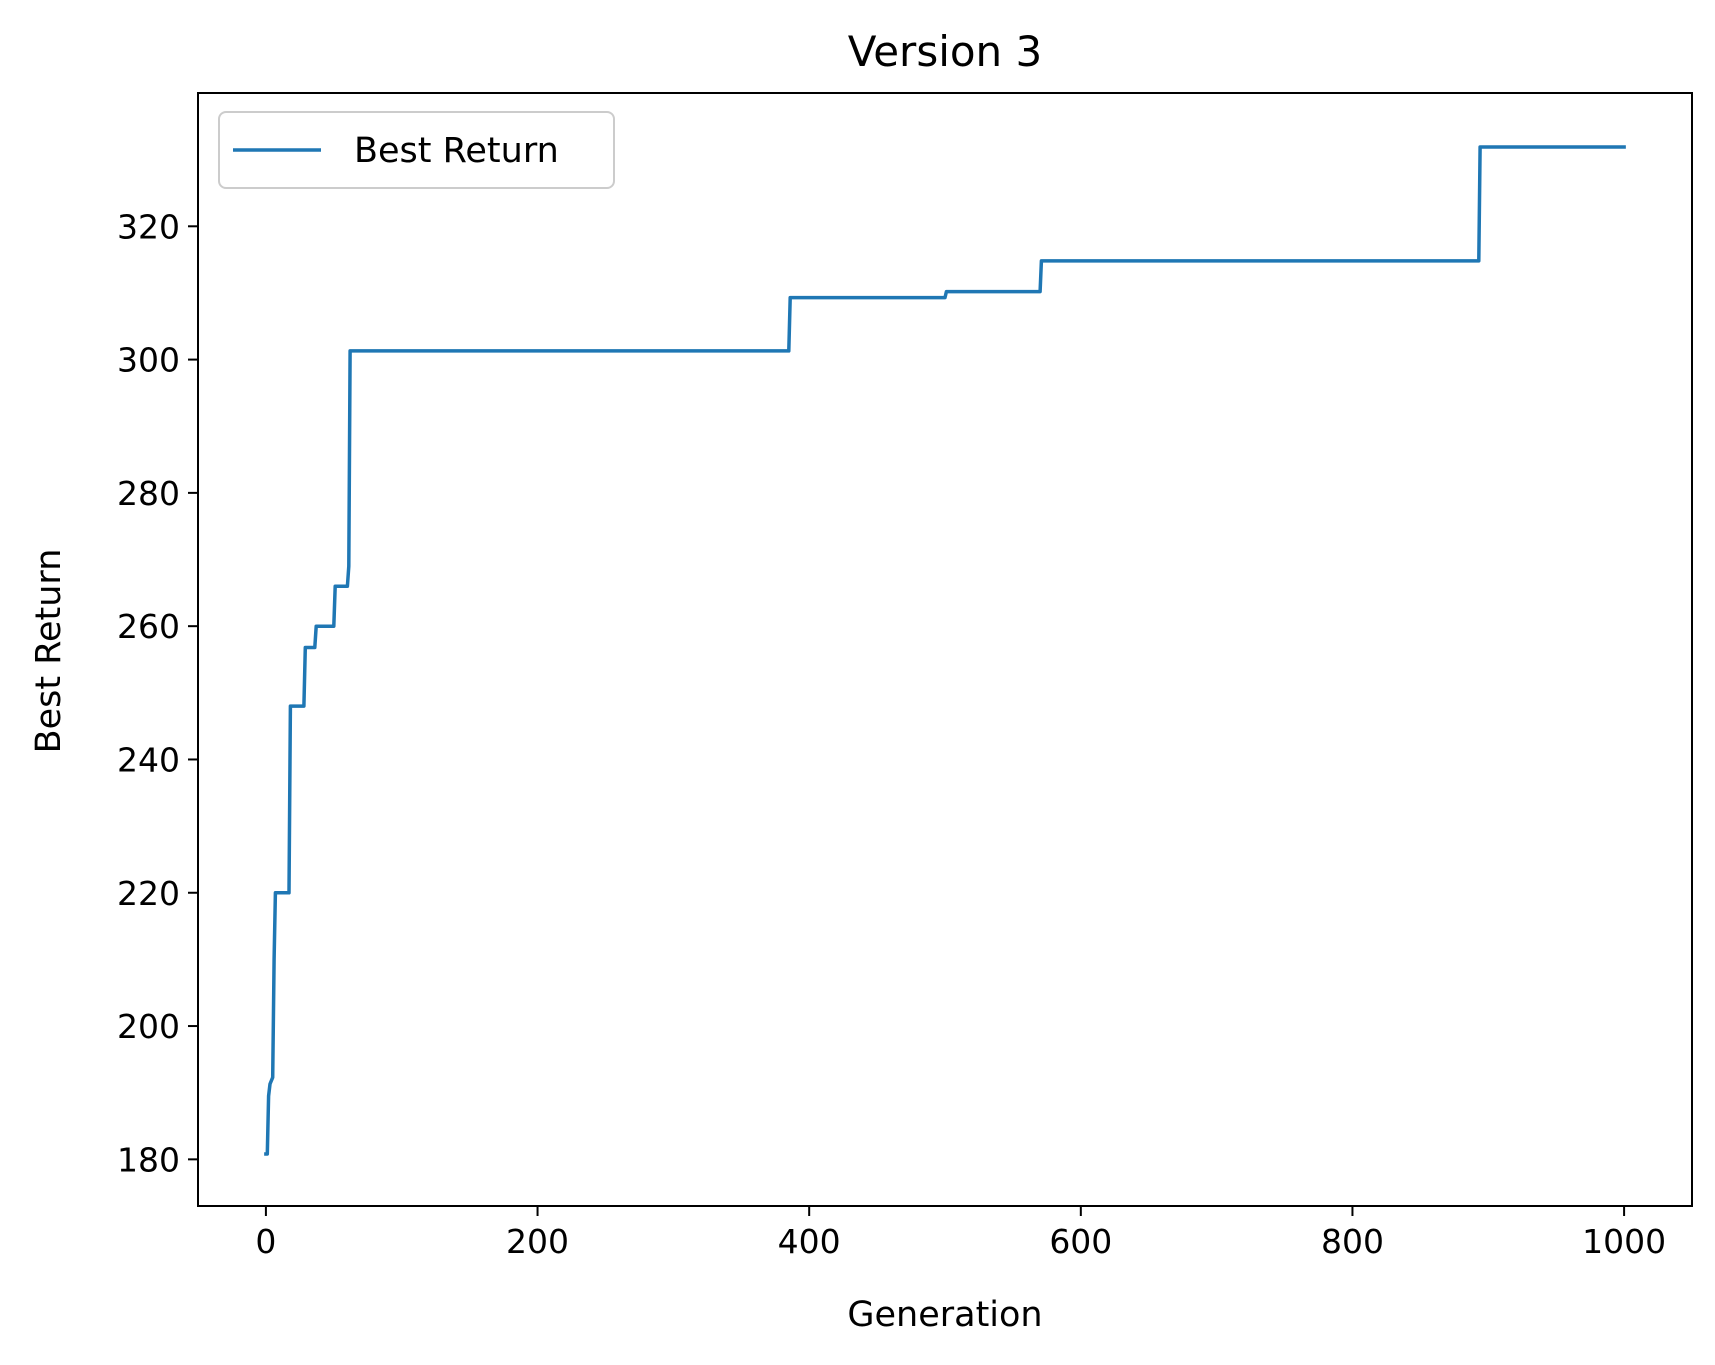 Image resolution: width=1715 pixels, height=1365 pixels. Describe the element at coordinates (148, 759) in the screenshot. I see `y-tick-label: 240` at that location.